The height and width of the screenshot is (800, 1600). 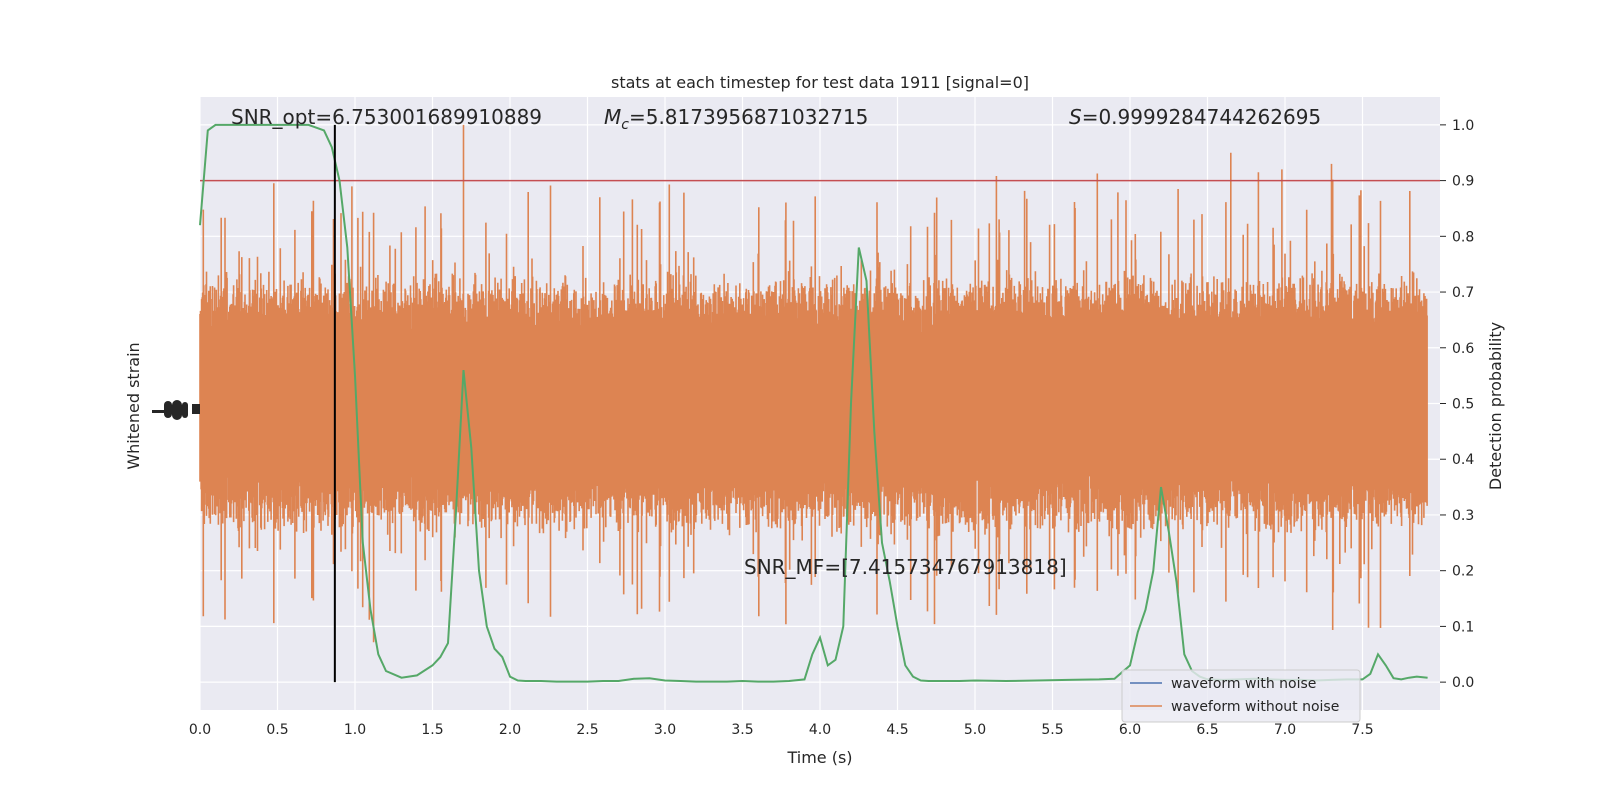 What do you see at coordinates (176, 410) in the screenshot?
I see `left-axis-collapsed-ticks` at bounding box center [176, 410].